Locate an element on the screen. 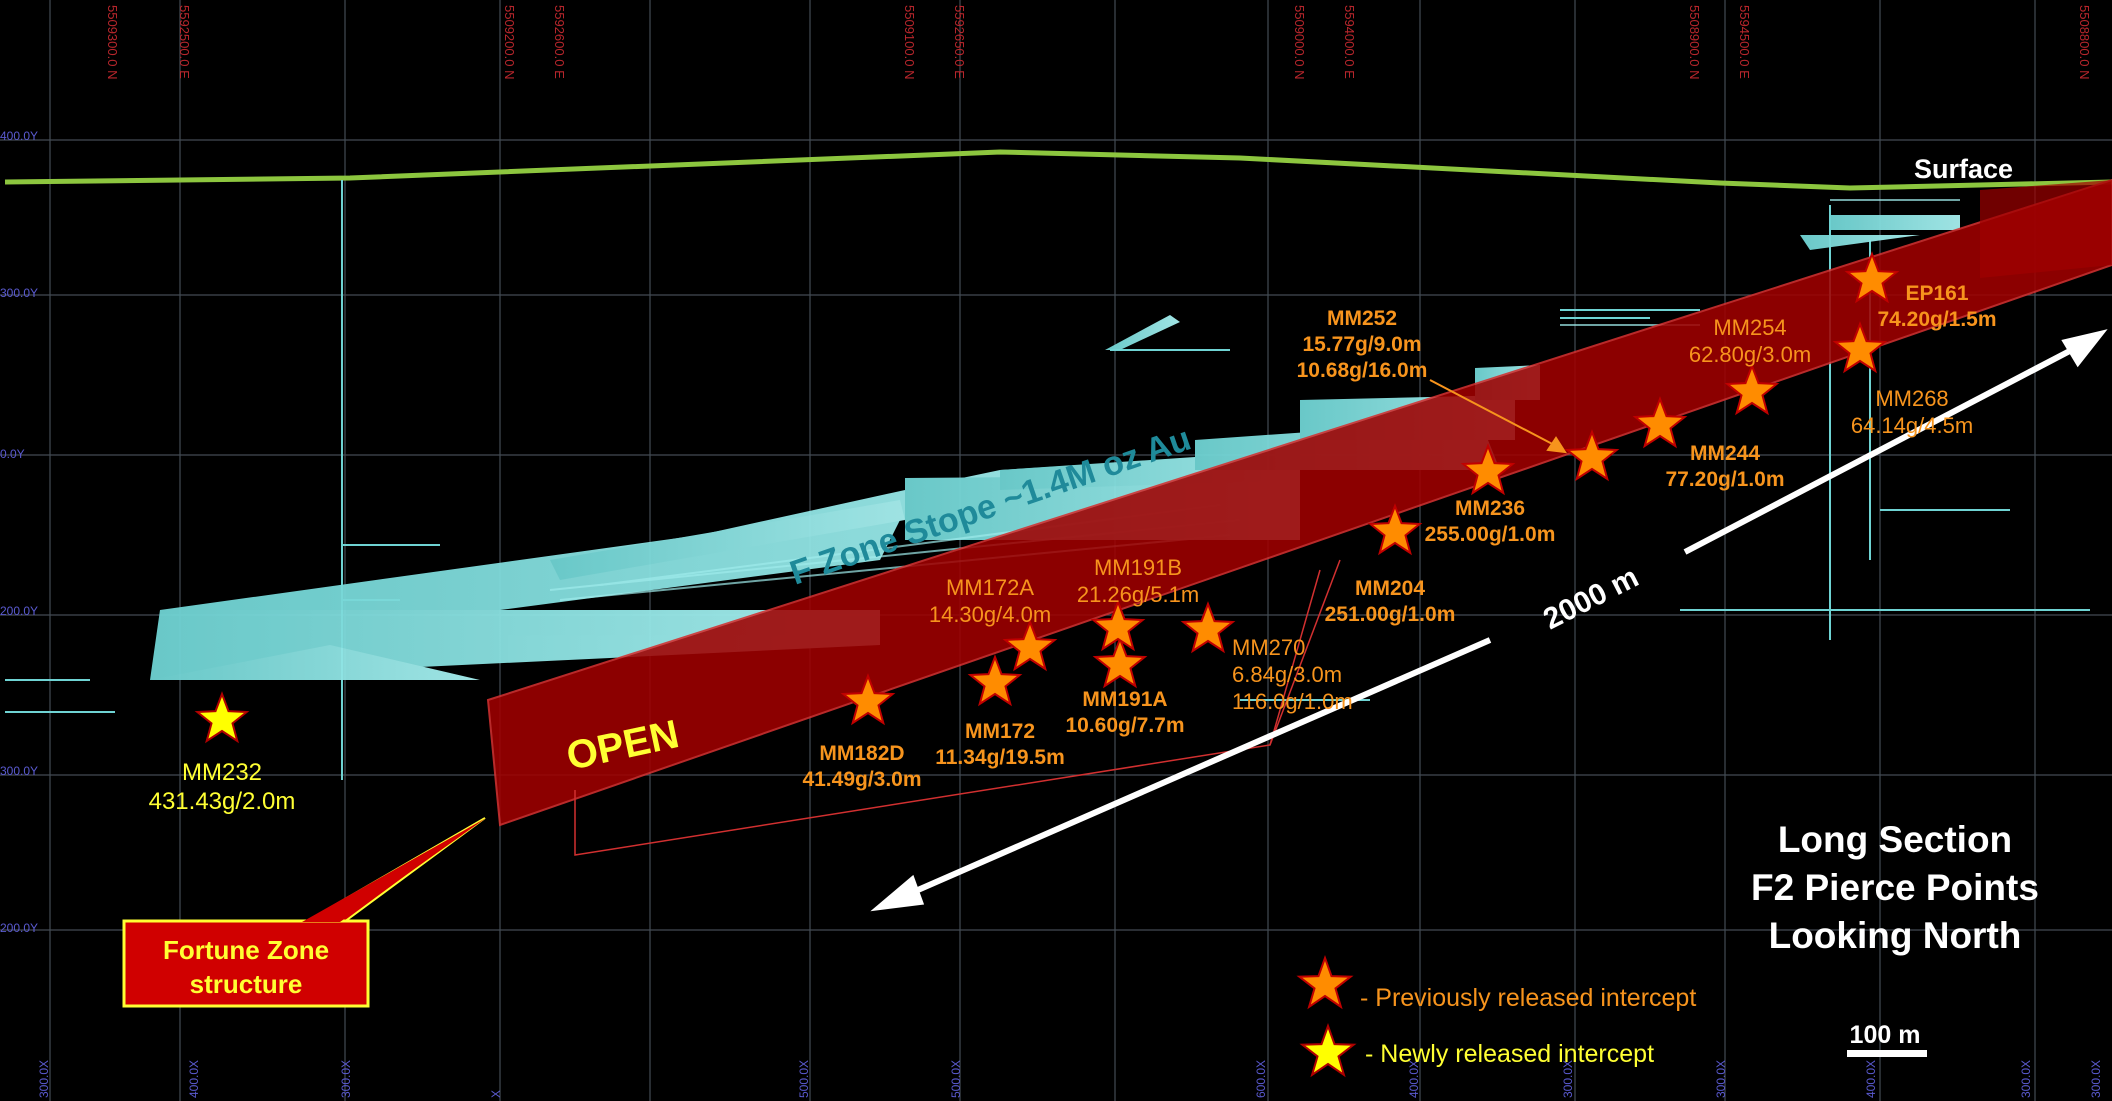 Image resolution: width=2112 pixels, height=1101 pixels. scale-bar is located at coordinates (1887, 1053).